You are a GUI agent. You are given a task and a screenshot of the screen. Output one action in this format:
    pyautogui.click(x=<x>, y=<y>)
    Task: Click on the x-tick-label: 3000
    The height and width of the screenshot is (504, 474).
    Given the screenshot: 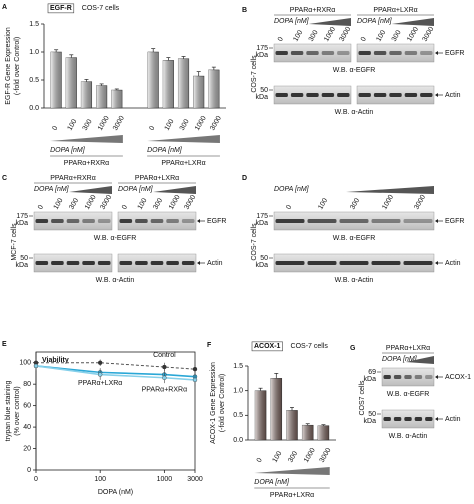 What is the action you would take?
    pyautogui.click(x=119, y=123)
    